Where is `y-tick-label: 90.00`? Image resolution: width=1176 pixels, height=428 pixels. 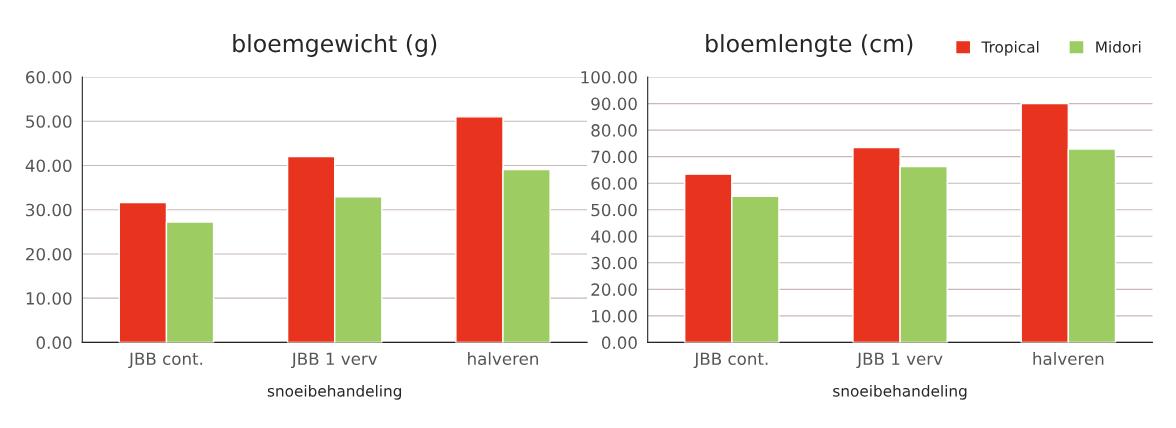
y-tick-label: 90.00 is located at coordinates (614, 104).